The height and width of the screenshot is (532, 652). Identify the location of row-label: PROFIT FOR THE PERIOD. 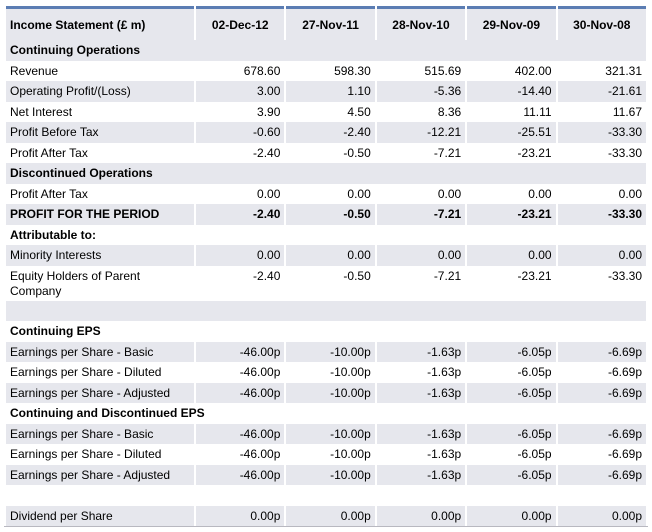
(100, 214).